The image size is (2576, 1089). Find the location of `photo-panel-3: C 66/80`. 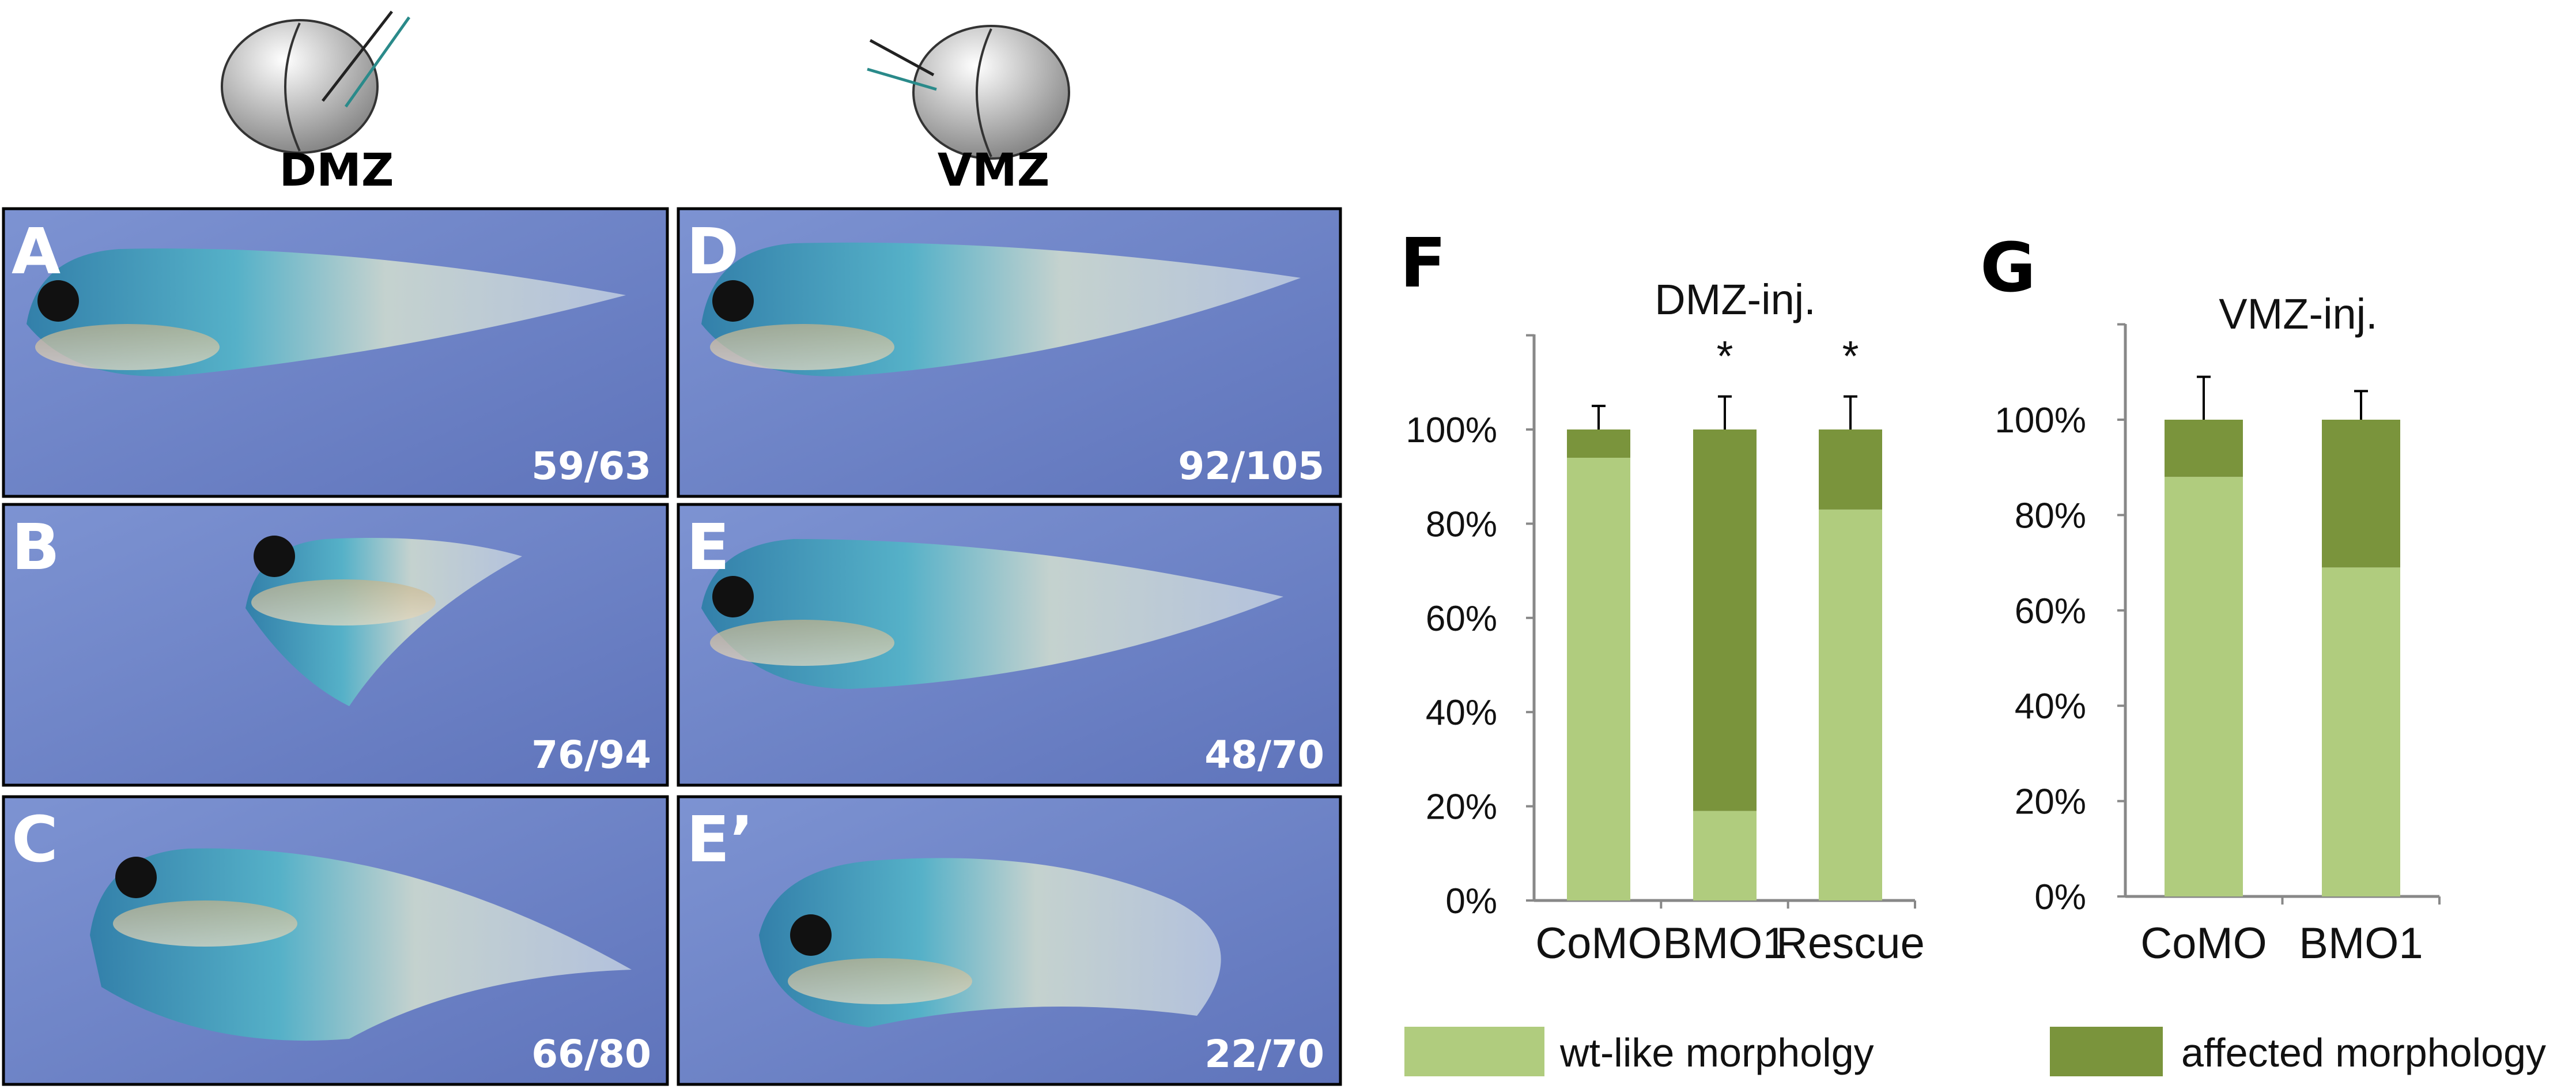

photo-panel-3: C 66/80 is located at coordinates (335, 940).